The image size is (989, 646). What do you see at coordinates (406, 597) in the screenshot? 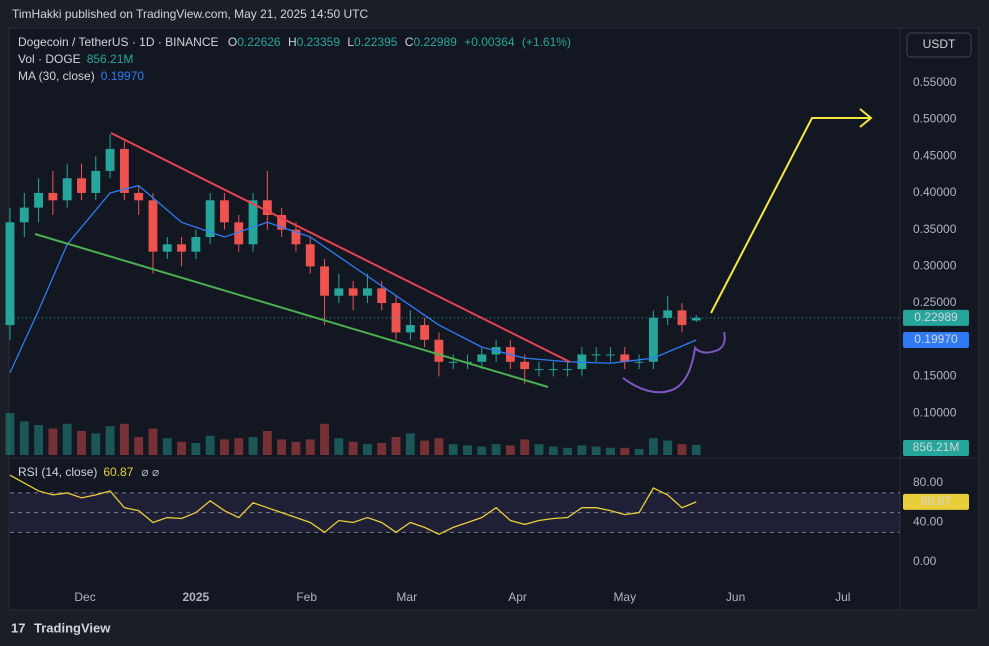
I see `x-tick-label: Mar` at bounding box center [406, 597].